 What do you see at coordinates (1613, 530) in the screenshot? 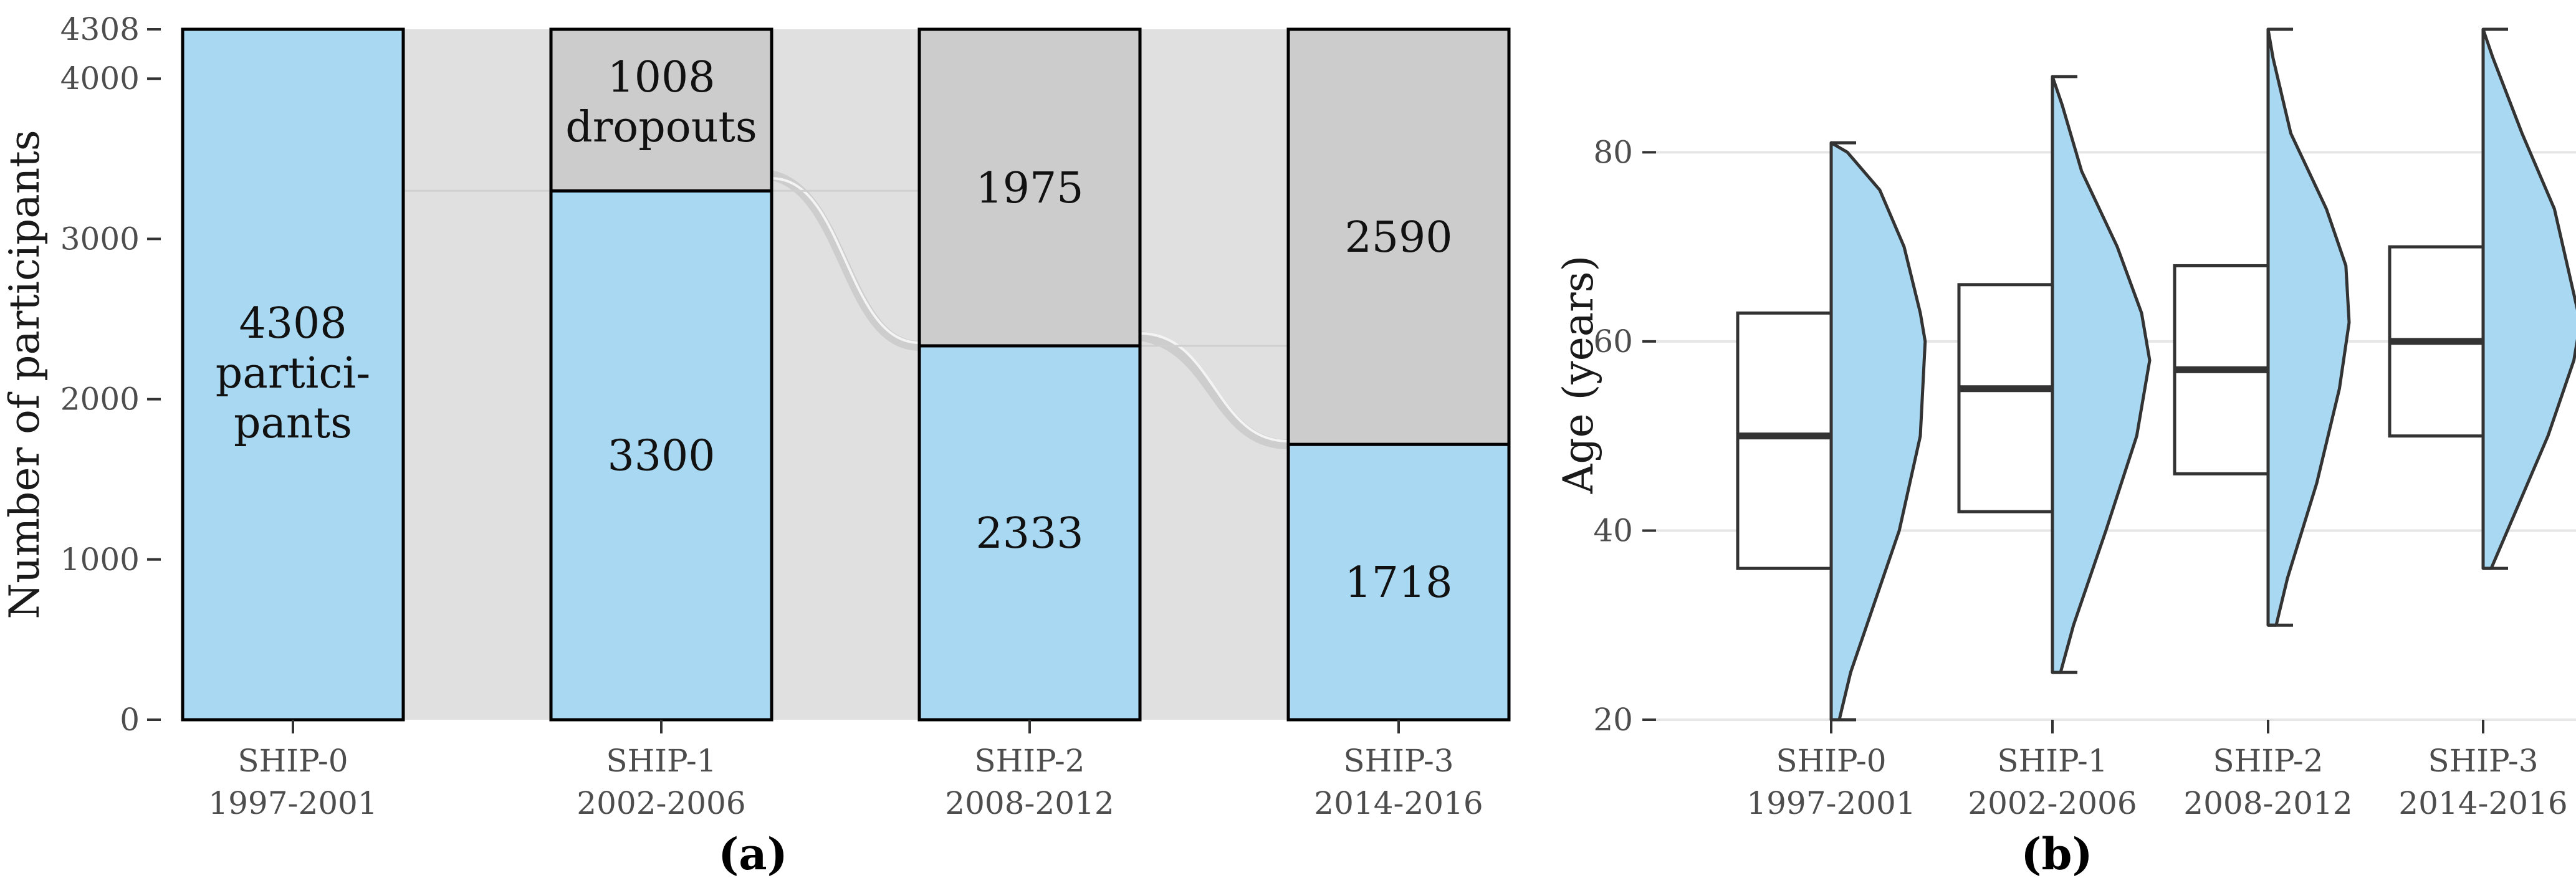
I see `y-tick-label: 40` at bounding box center [1613, 530].